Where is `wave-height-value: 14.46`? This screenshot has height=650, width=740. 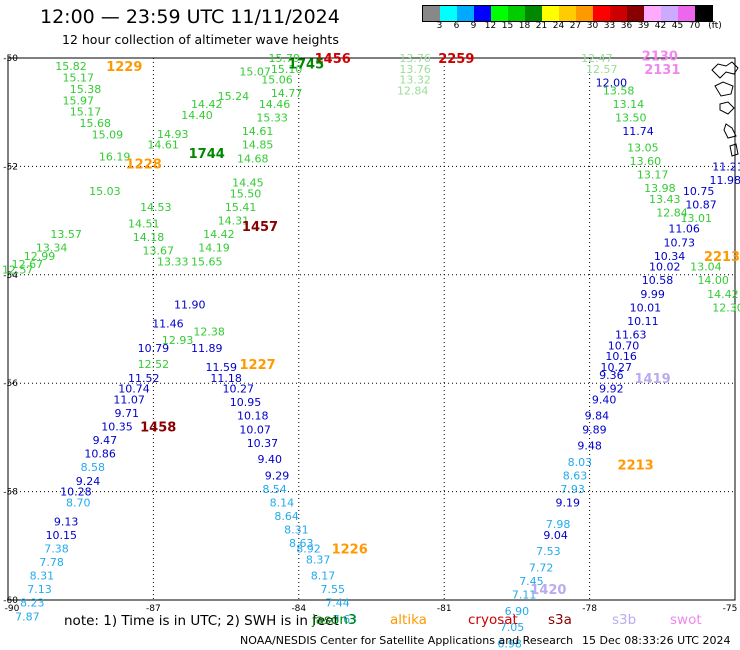
wave-height-value: 14.46 is located at coordinates (275, 104).